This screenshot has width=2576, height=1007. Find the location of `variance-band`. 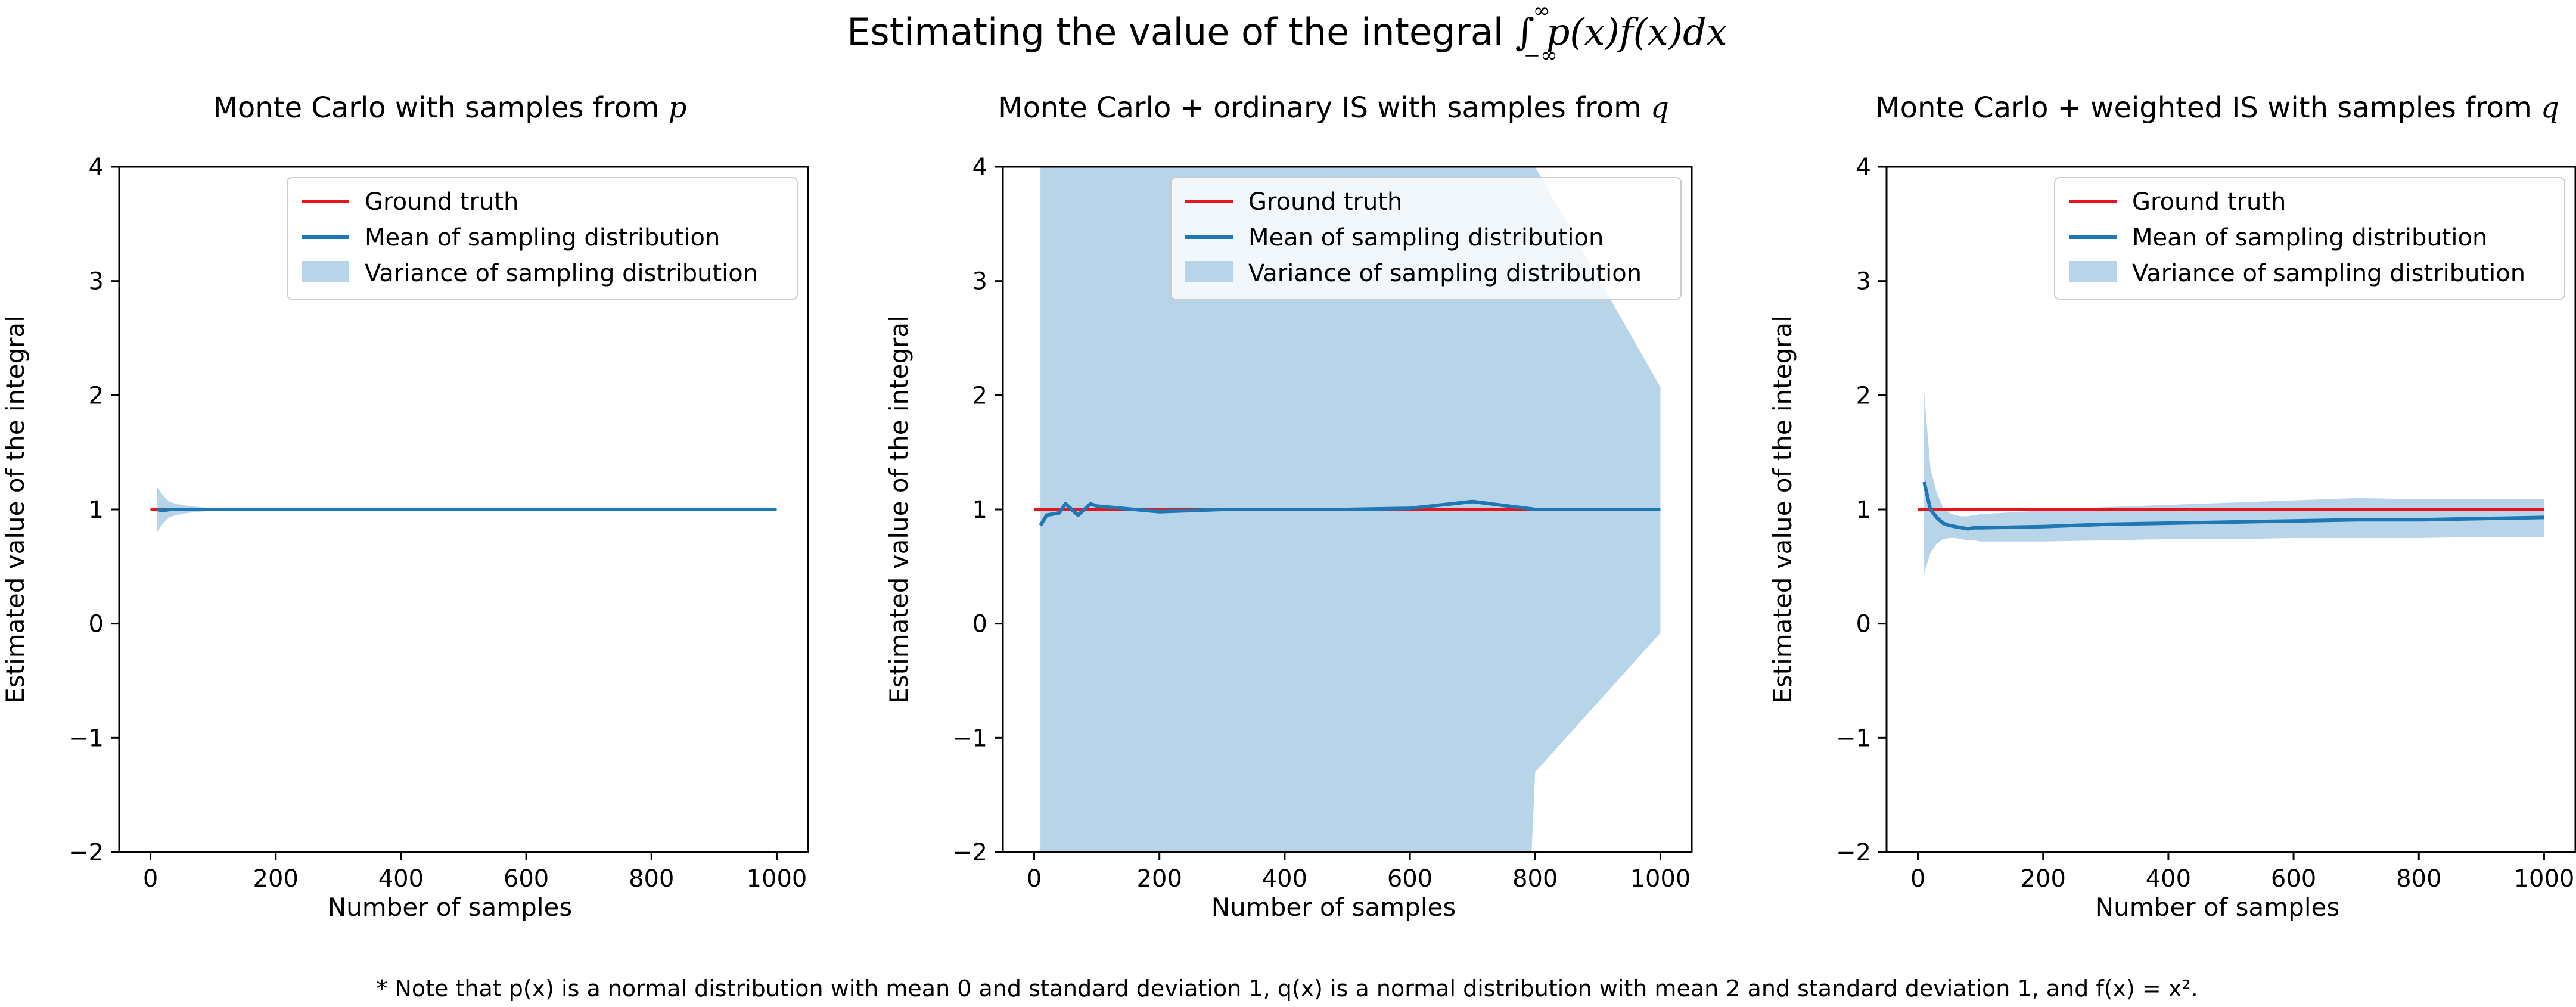

variance-band is located at coordinates (2234, 483).